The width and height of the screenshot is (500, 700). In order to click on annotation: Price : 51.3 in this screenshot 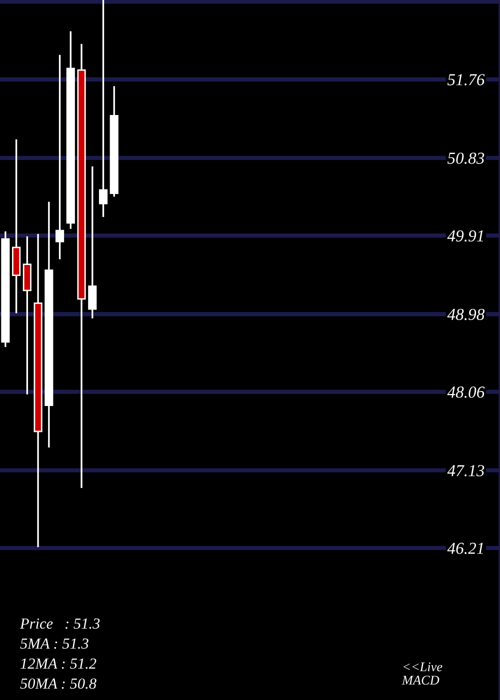, I will do `click(60, 623)`.